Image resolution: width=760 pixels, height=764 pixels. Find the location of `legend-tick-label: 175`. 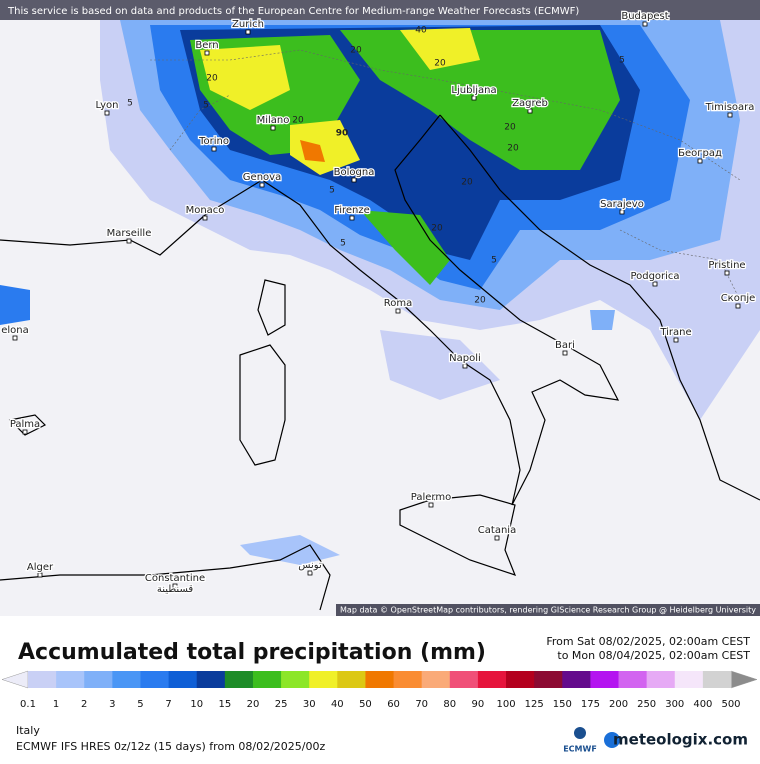

legend-tick-label: 175 is located at coordinates (590, 704).